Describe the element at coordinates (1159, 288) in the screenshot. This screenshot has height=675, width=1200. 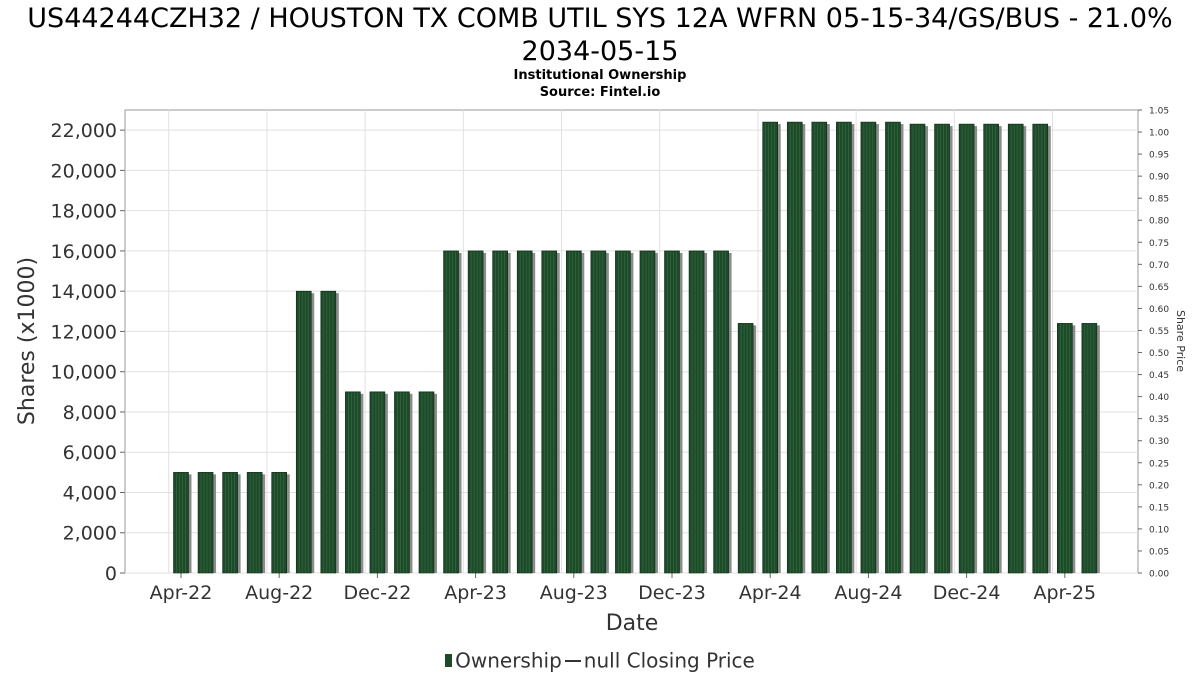
I see `y2-tick-label: 0.65` at that location.